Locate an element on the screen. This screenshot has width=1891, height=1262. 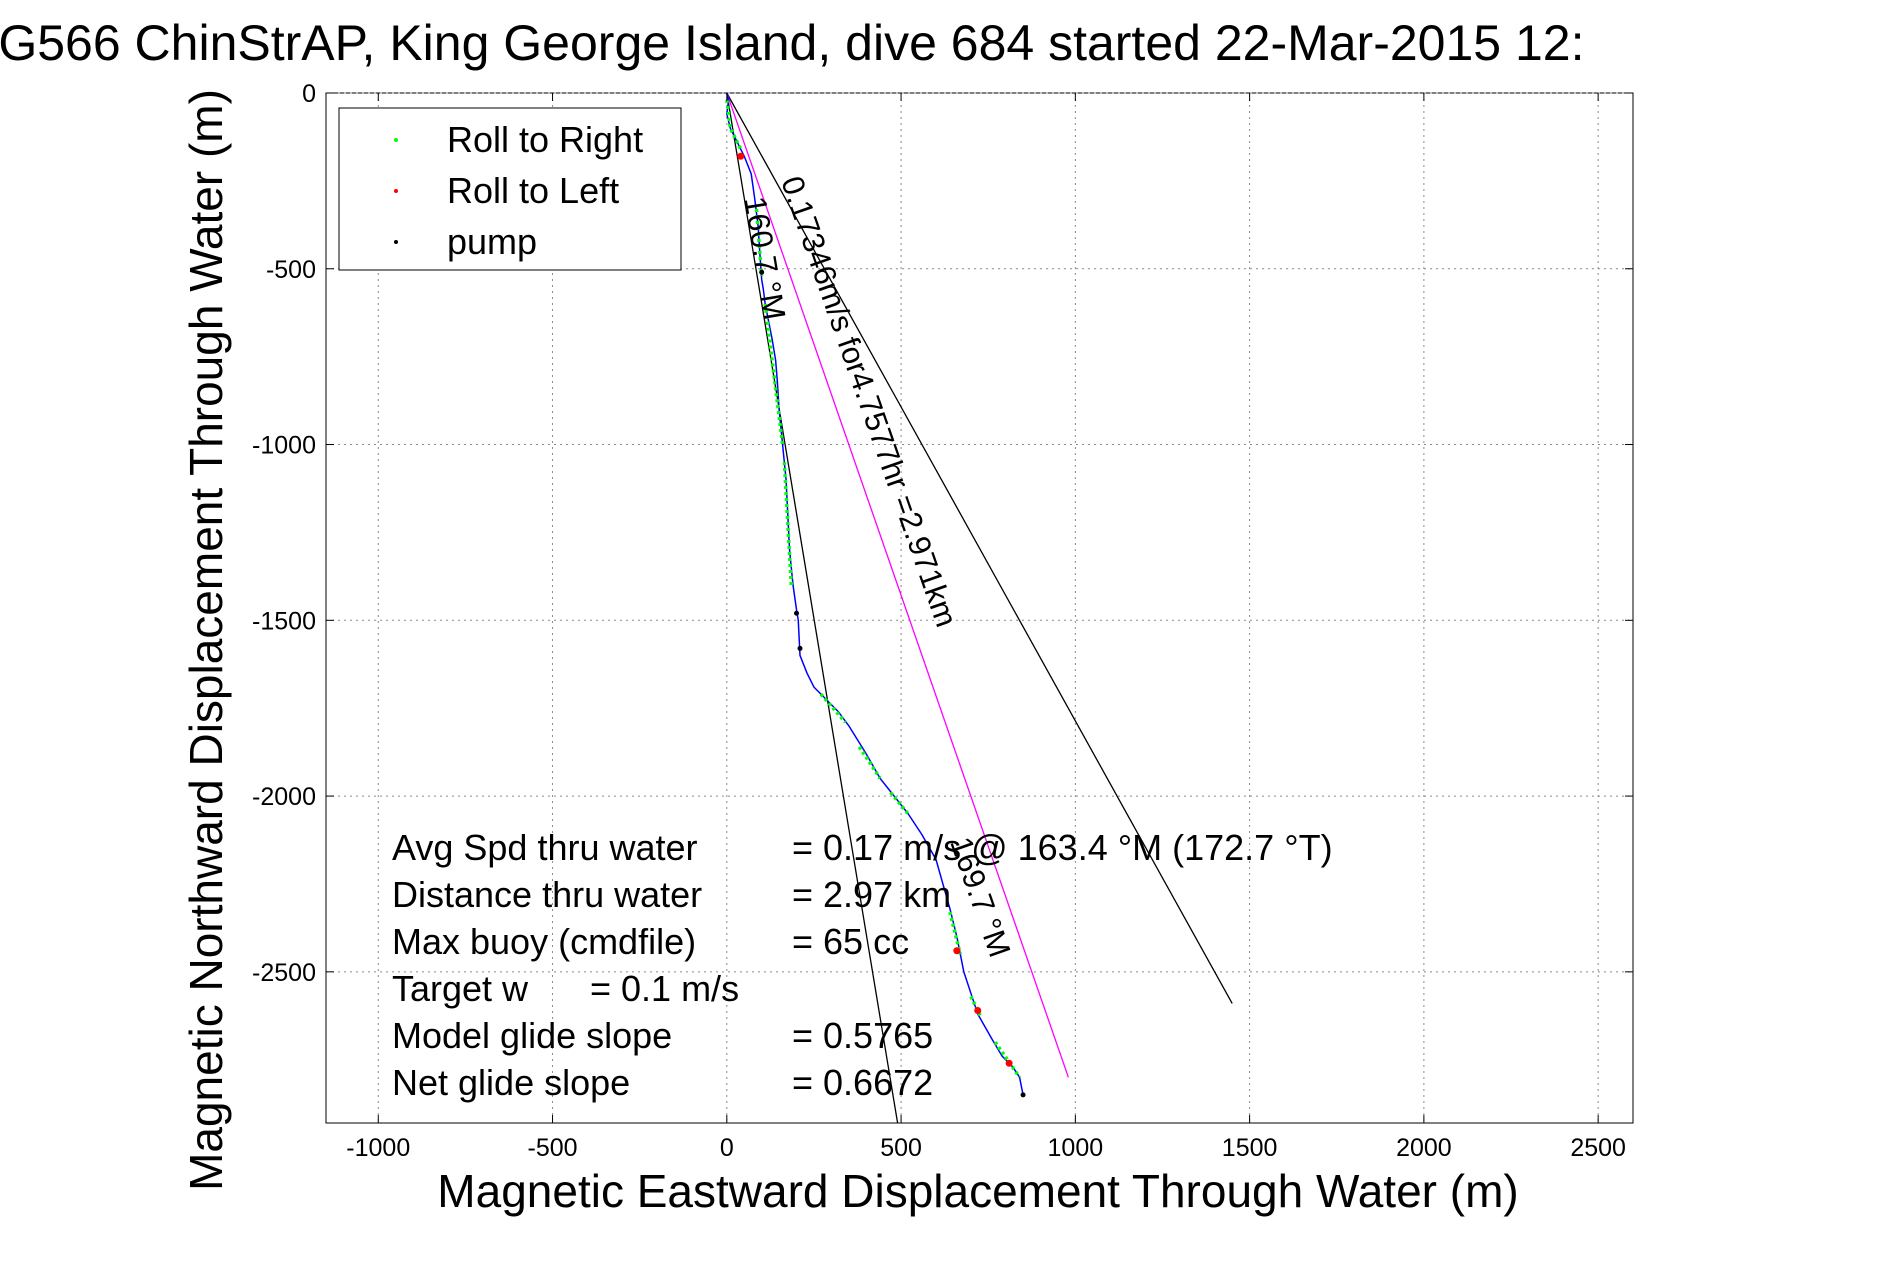
stat-label: Avg Spd thru water is located at coordinates (545, 847).